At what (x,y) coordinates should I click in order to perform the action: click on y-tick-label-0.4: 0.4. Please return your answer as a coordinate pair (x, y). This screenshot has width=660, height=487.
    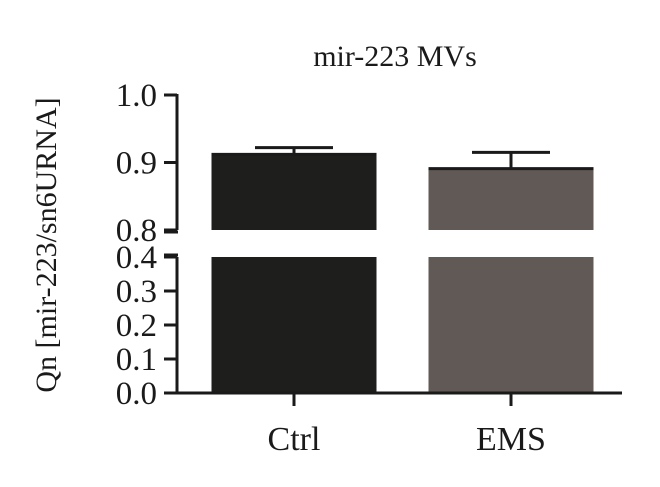
    Looking at the image, I should click on (136, 258).